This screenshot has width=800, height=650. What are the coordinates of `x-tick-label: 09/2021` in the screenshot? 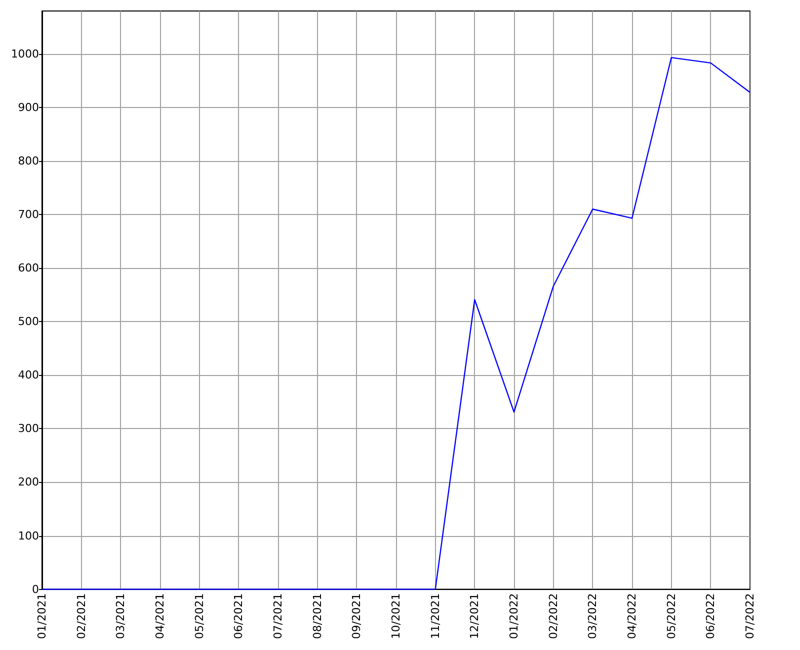 It's located at (357, 616).